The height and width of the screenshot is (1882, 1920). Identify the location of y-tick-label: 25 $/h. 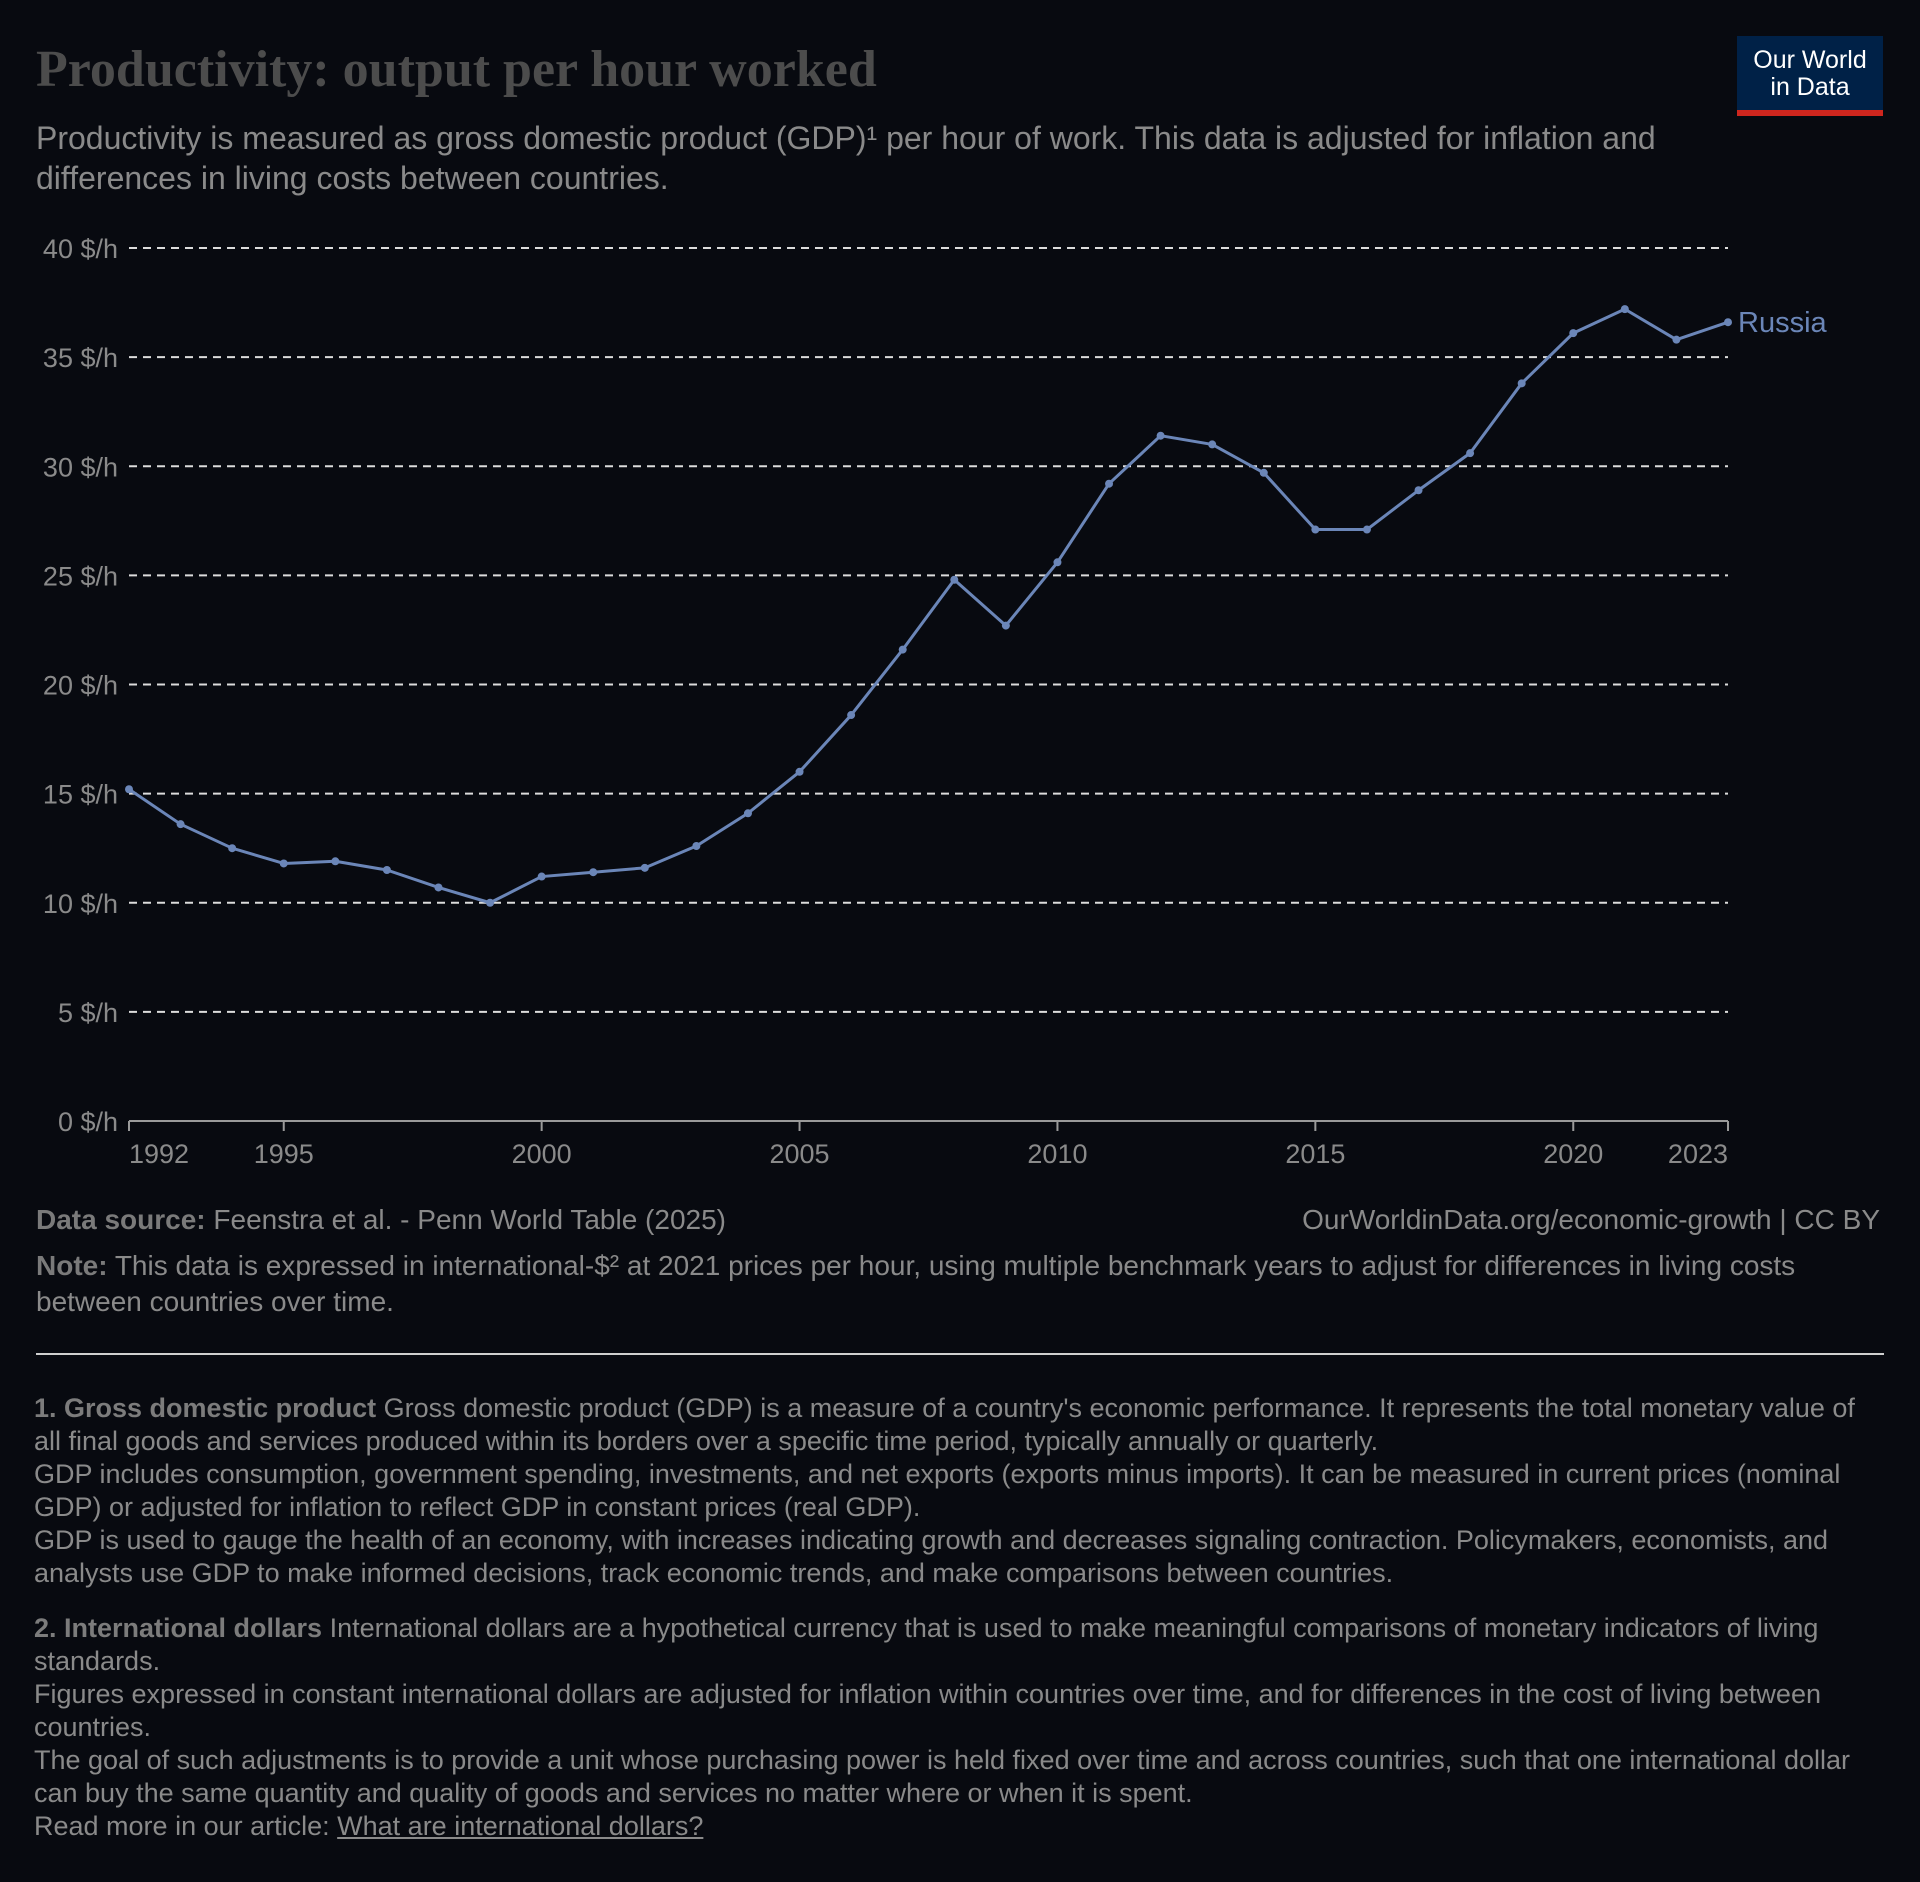
(80, 576).